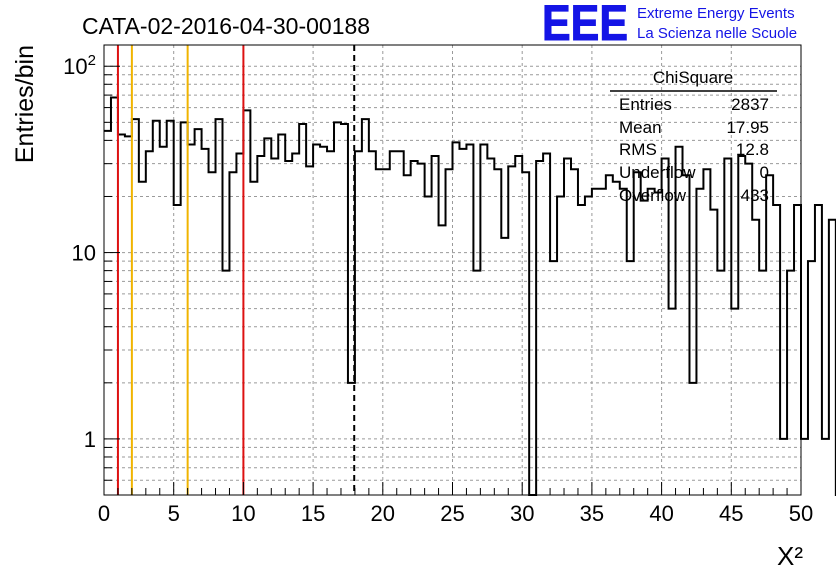 The width and height of the screenshot is (836, 572). What do you see at coordinates (84, 253) in the screenshot?
I see `y-tick-label: 10` at bounding box center [84, 253].